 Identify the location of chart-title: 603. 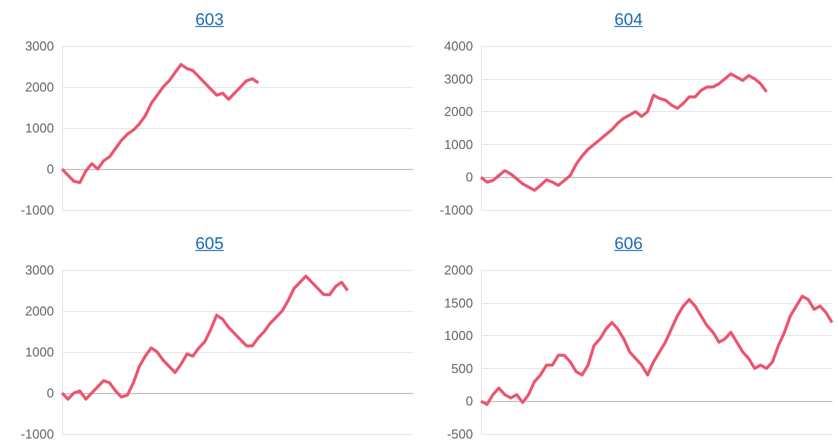
(209, 20).